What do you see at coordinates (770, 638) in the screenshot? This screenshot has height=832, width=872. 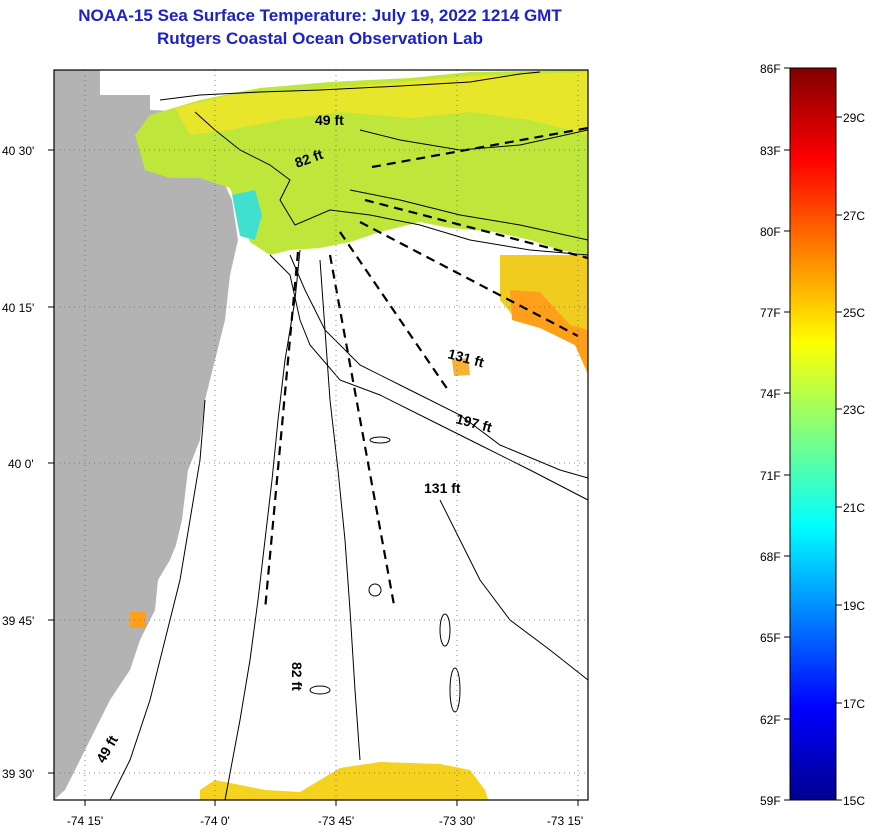 I see `colorbar-label-65f: 65F` at bounding box center [770, 638].